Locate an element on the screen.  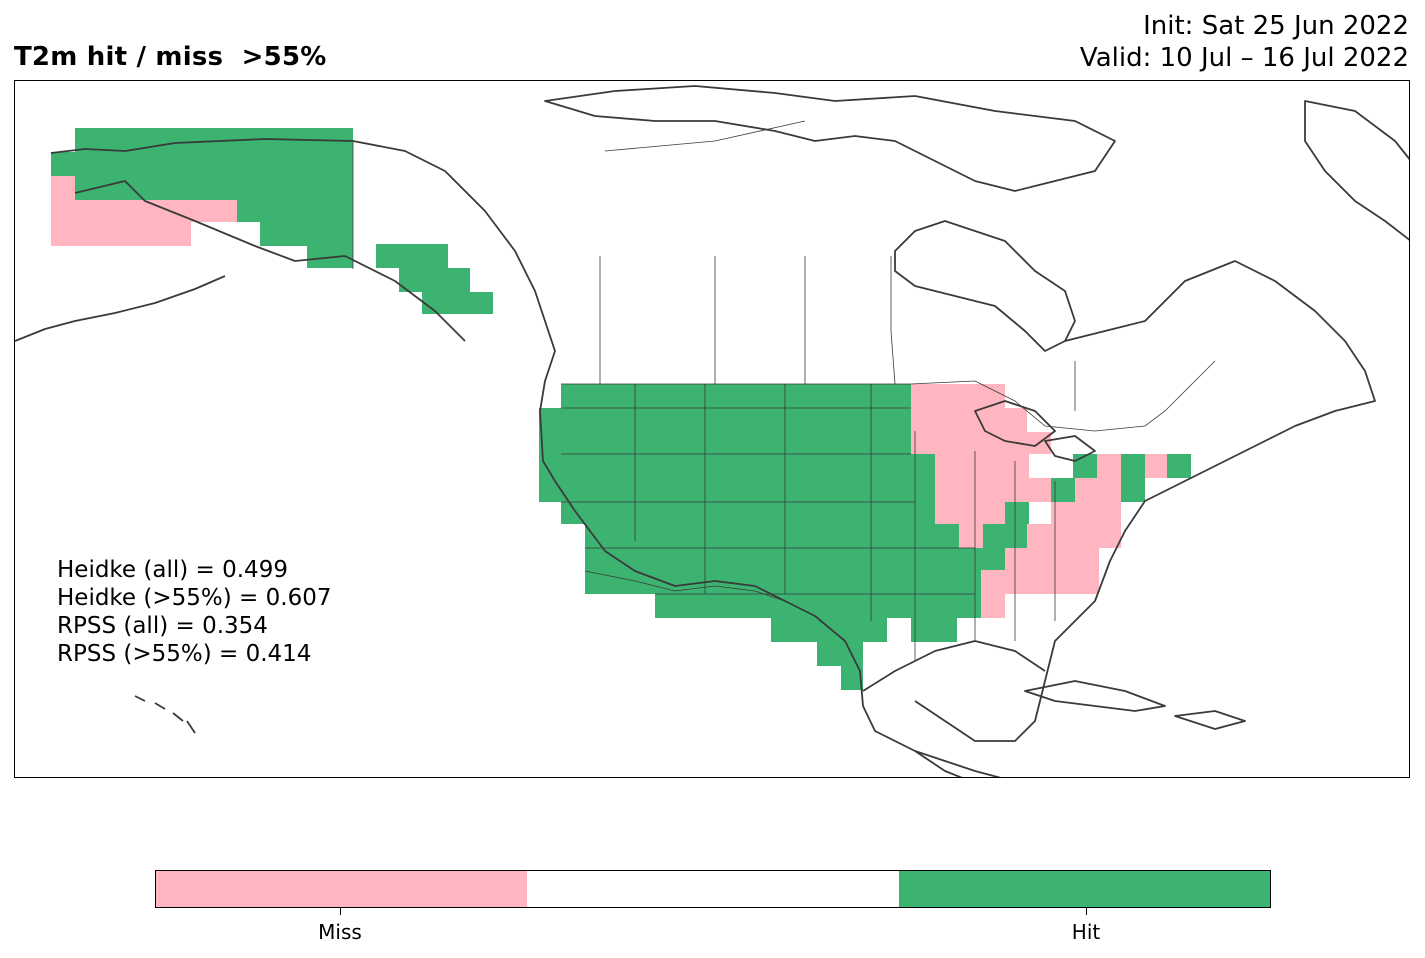
colorbar is located at coordinates (713, 889).